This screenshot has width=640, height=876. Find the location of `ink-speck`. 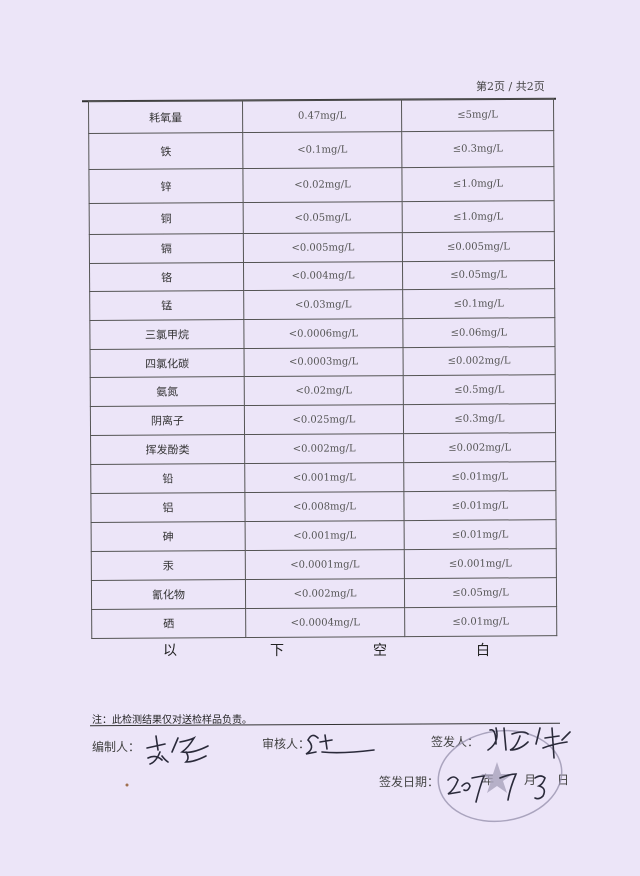

ink-speck is located at coordinates (127, 785).